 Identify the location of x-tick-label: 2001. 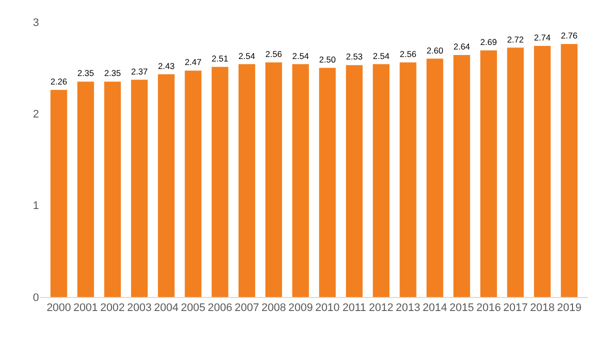
(85, 308).